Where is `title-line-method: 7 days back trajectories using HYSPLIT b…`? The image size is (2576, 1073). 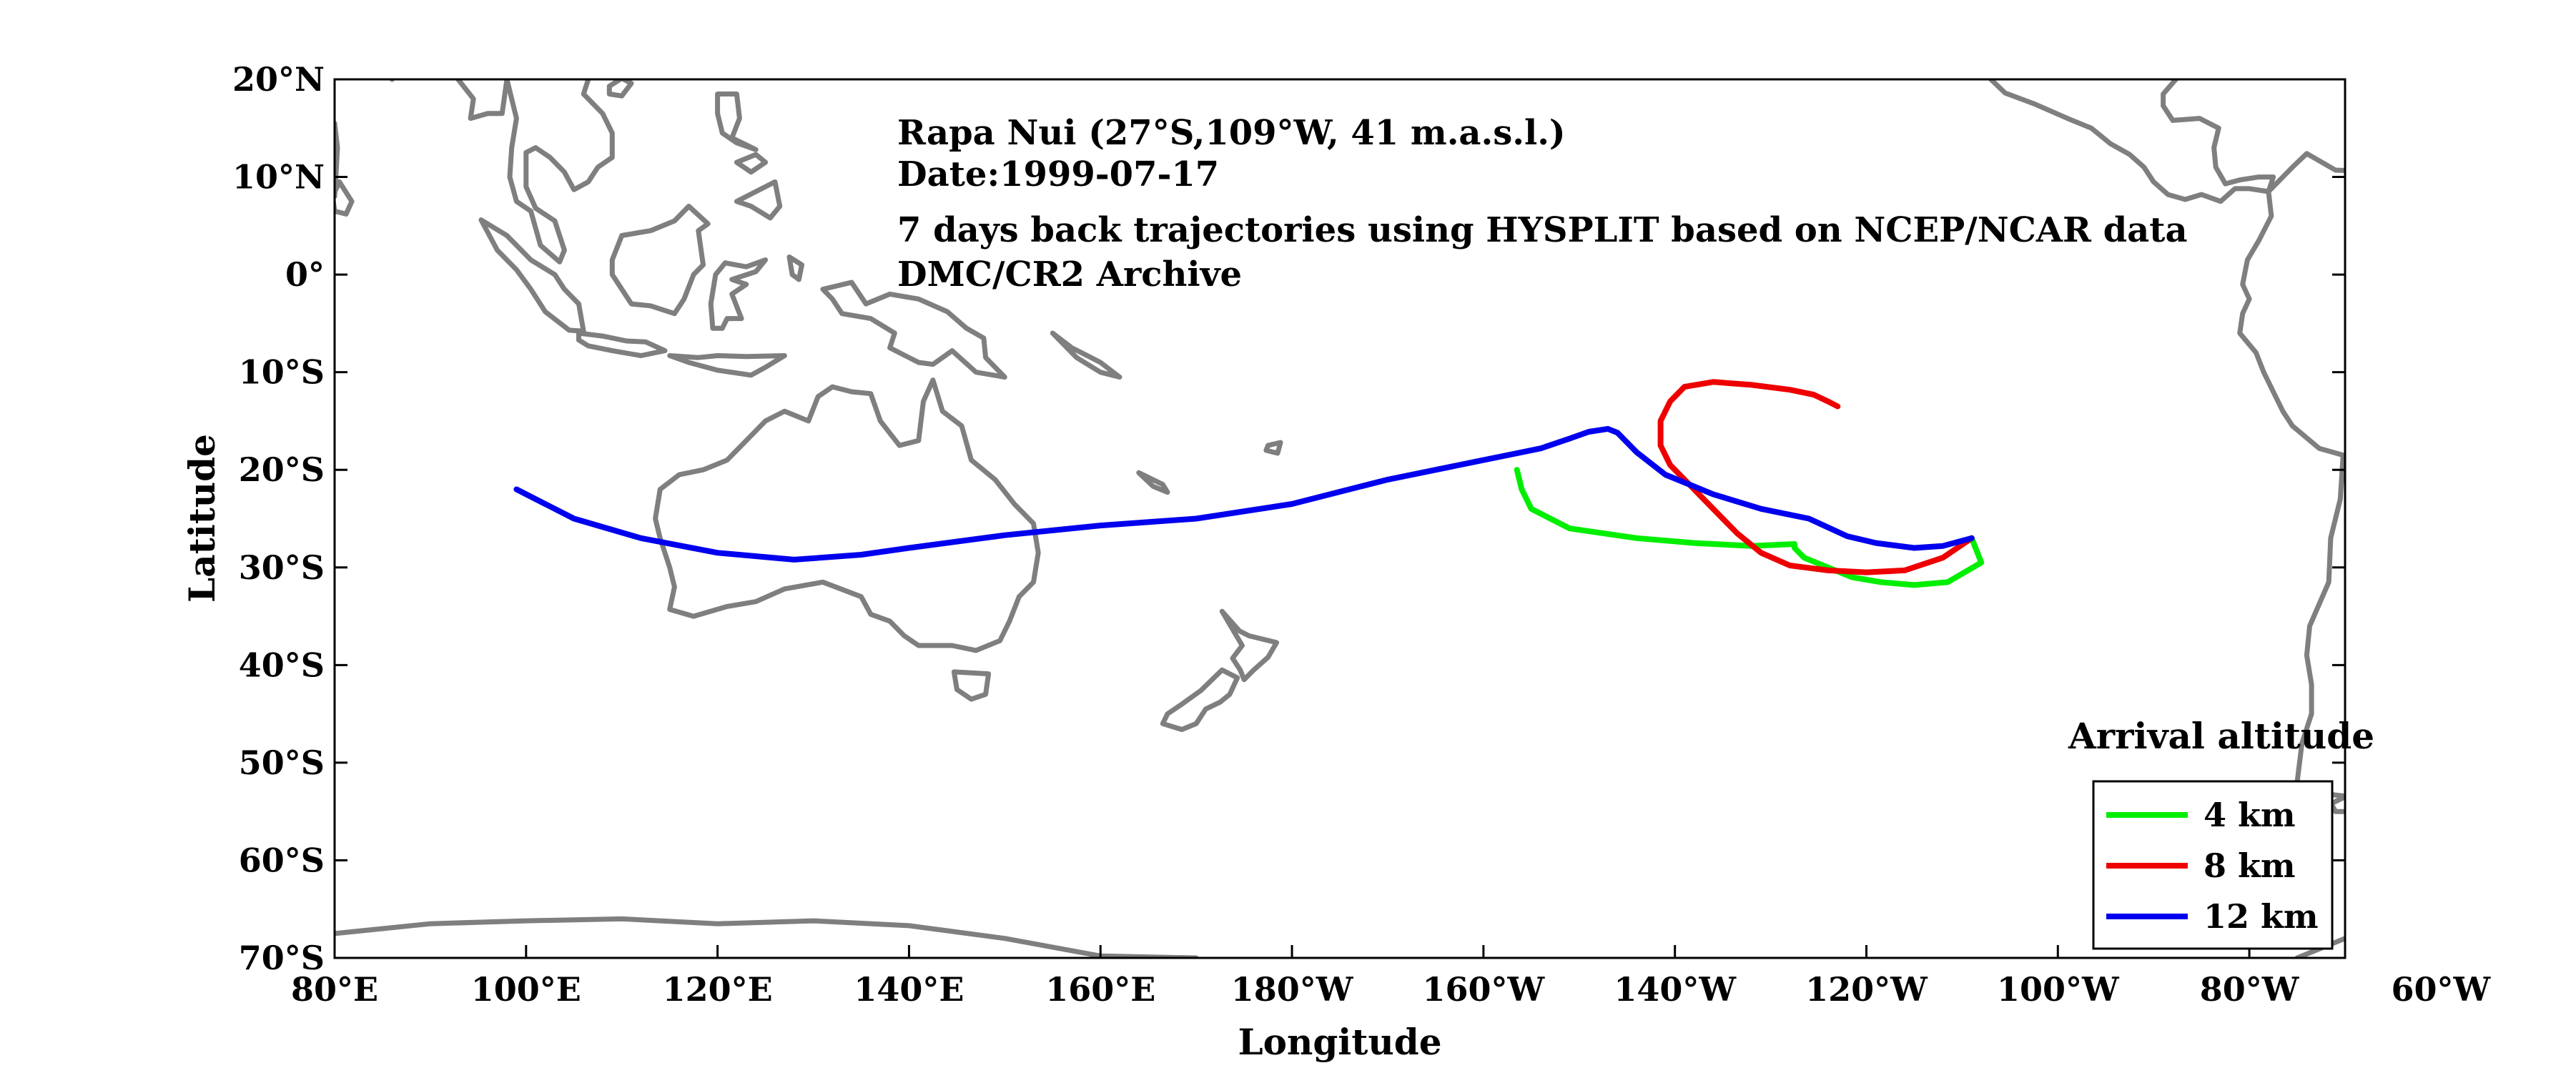
title-line-method: 7 days back trajectories using HYSPLIT b… is located at coordinates (1542, 230).